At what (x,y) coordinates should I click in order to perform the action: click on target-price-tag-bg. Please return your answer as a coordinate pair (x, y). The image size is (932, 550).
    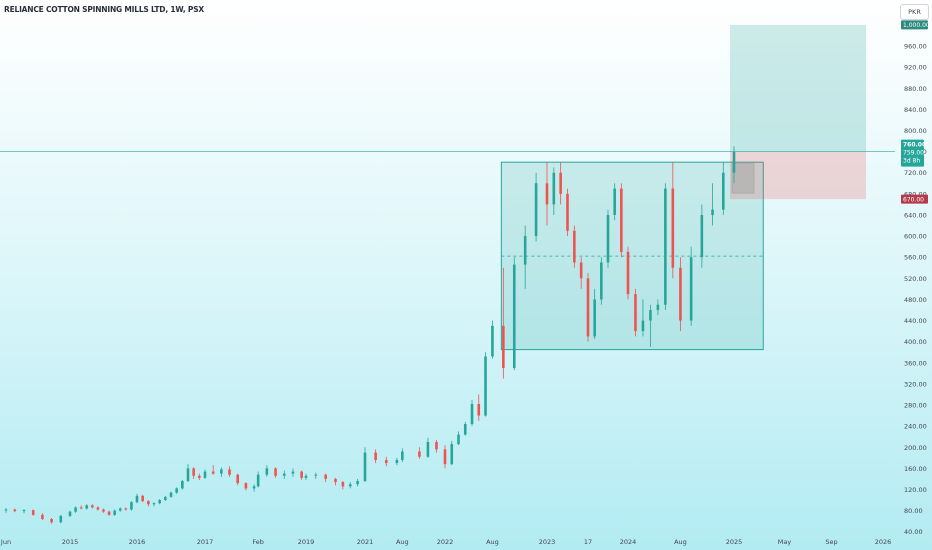
    Looking at the image, I should click on (914, 25).